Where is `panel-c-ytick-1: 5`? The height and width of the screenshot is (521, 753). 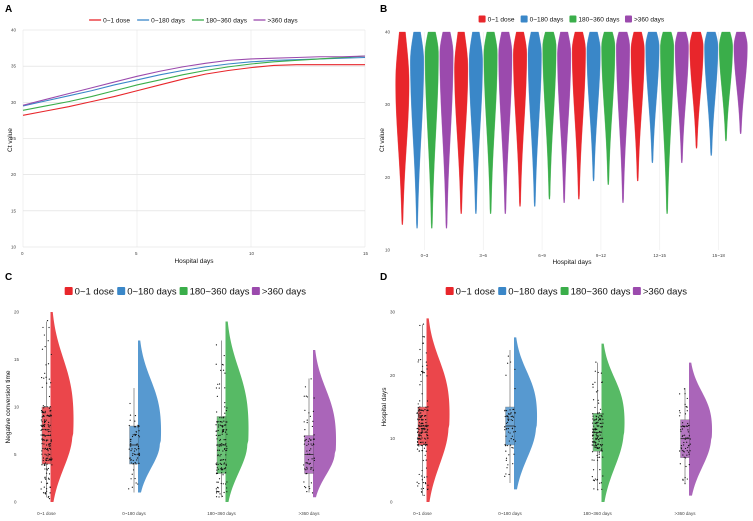 panel-c-ytick-1: 5 is located at coordinates (15, 454).